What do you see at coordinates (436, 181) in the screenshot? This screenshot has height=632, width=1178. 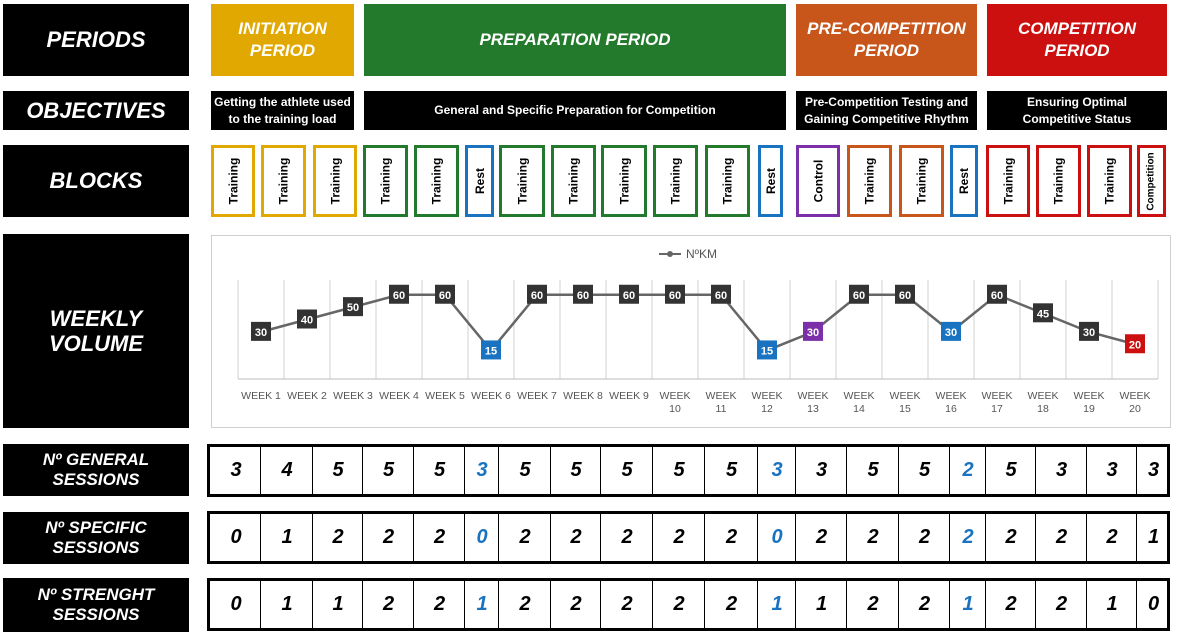 I see `block-week-5: Training` at bounding box center [436, 181].